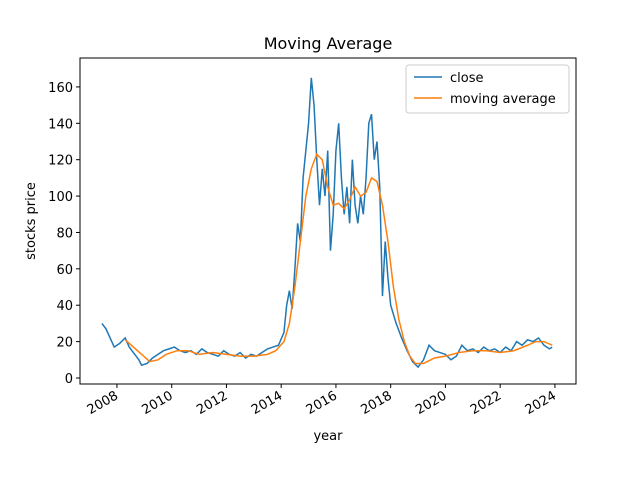 This screenshot has height=484, width=640. What do you see at coordinates (60, 88) in the screenshot?
I see `y-tick-label: 160` at bounding box center [60, 88].